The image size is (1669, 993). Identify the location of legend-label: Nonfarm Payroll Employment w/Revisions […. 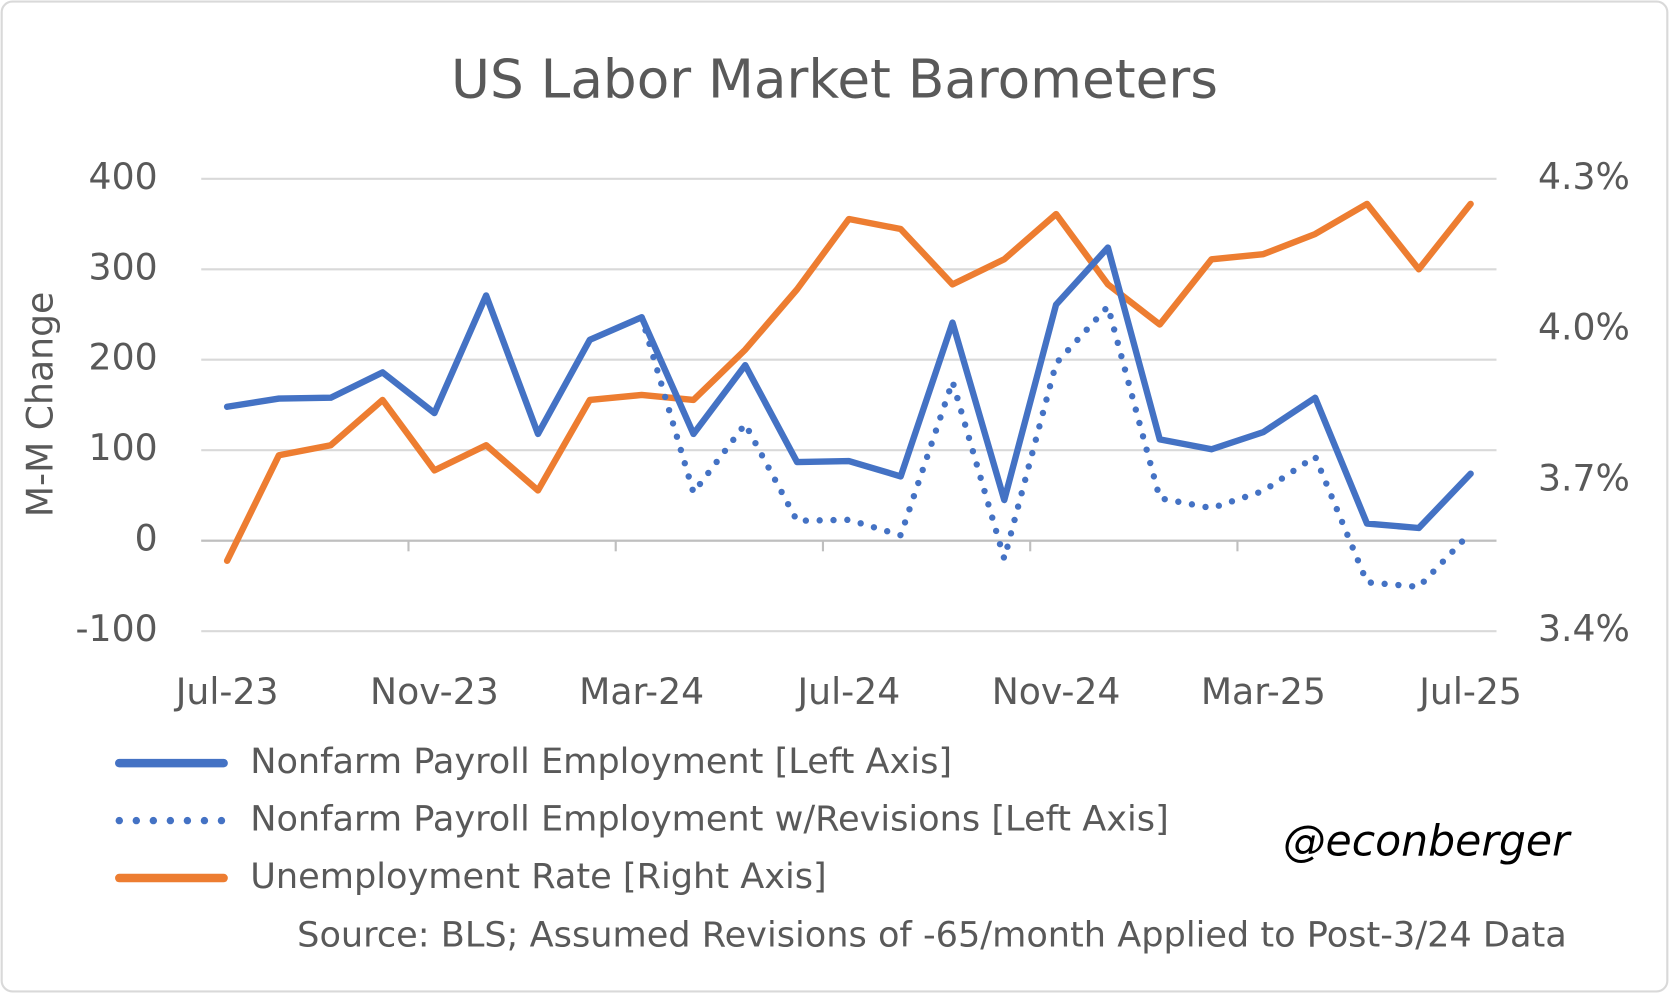
(709, 819).